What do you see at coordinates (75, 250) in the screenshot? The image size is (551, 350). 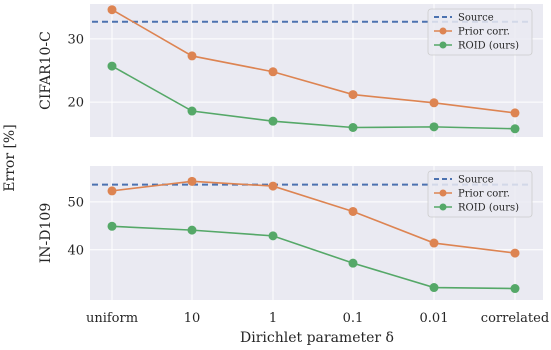 I see `y-tick-label: 40` at bounding box center [75, 250].